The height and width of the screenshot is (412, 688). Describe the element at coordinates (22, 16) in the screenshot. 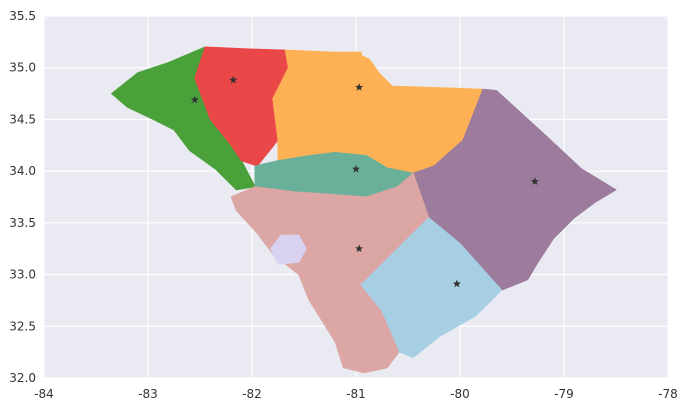

I see `y-tick-label: 35.5` at that location.